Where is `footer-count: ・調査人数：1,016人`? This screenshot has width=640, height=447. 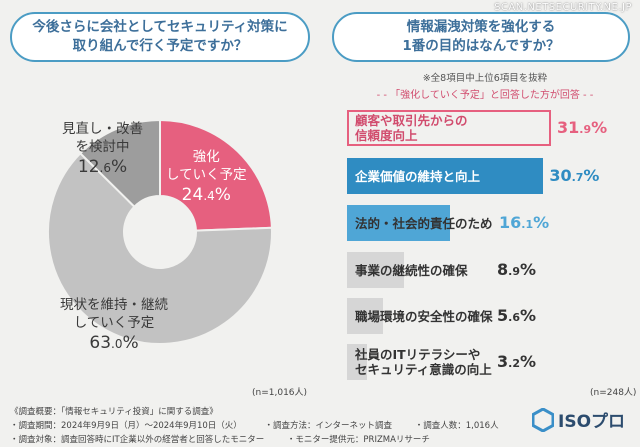
footer-count: ・調査人数：1,016人 is located at coordinates (456, 426).